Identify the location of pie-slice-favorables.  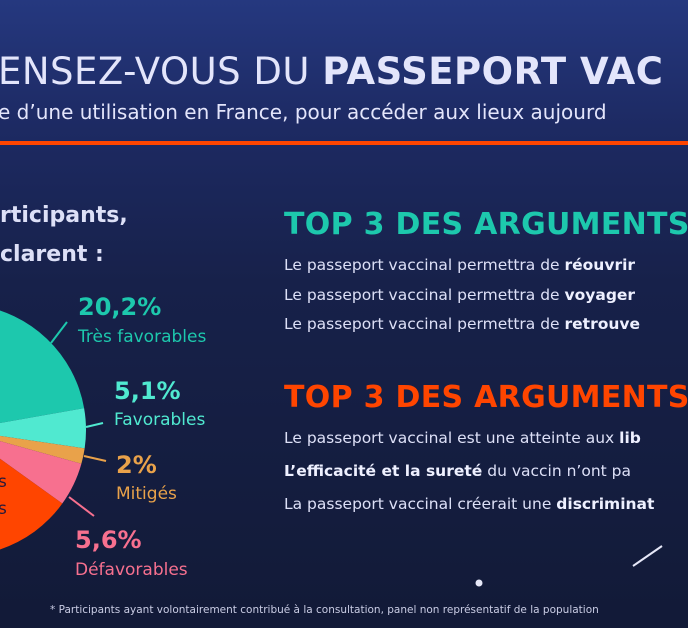
(43, 428).